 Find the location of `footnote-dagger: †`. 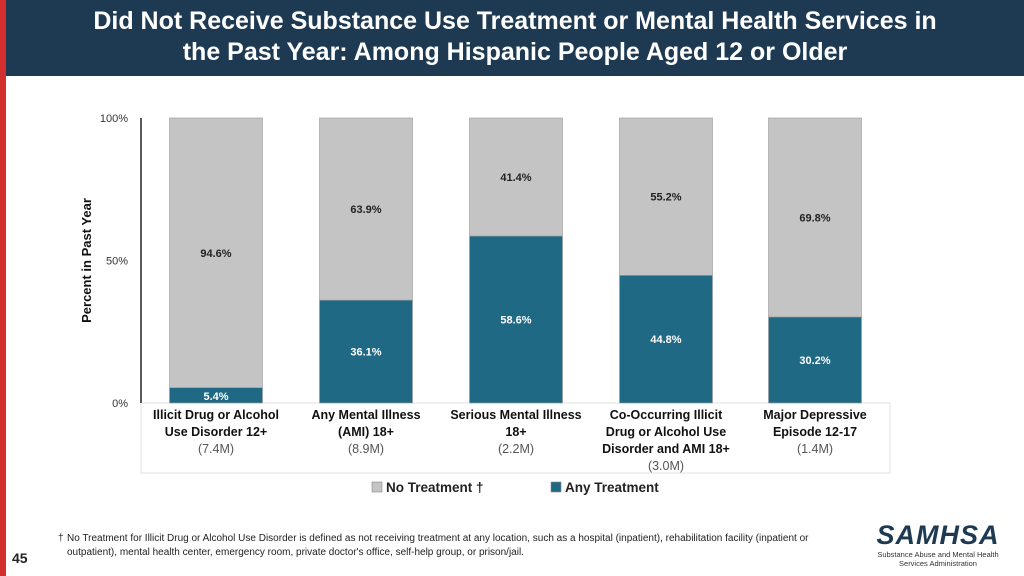

footnote-dagger: † is located at coordinates (61, 538).